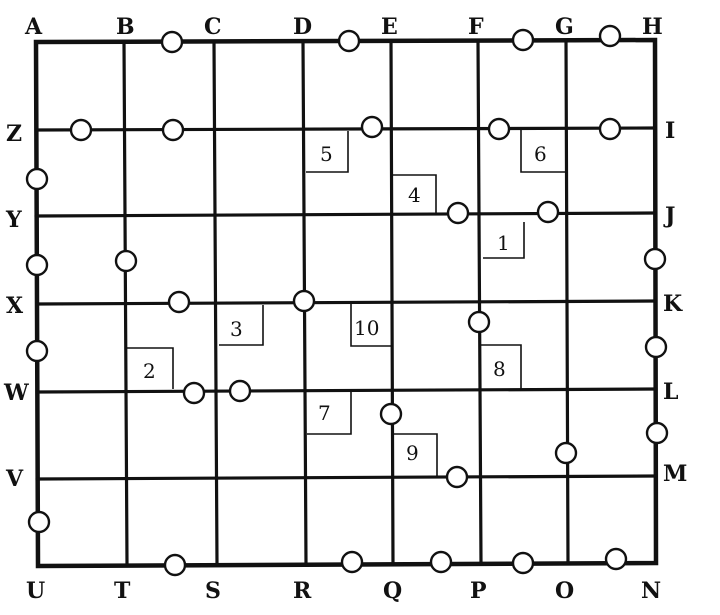 The width and height of the screenshot is (720, 615). I want to click on horizontal-line-w-l, so click(346, 390).